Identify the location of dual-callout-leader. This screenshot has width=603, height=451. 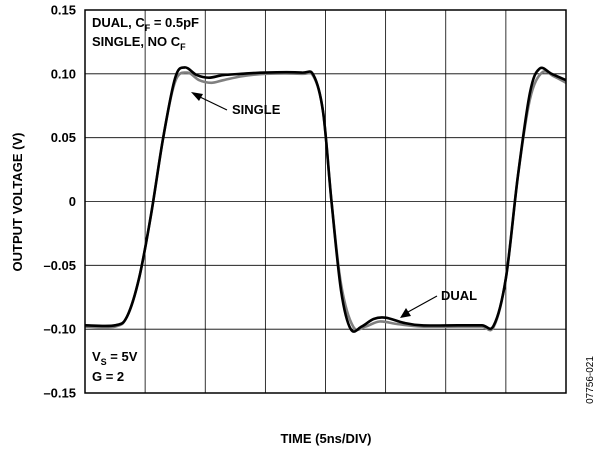
(422, 304).